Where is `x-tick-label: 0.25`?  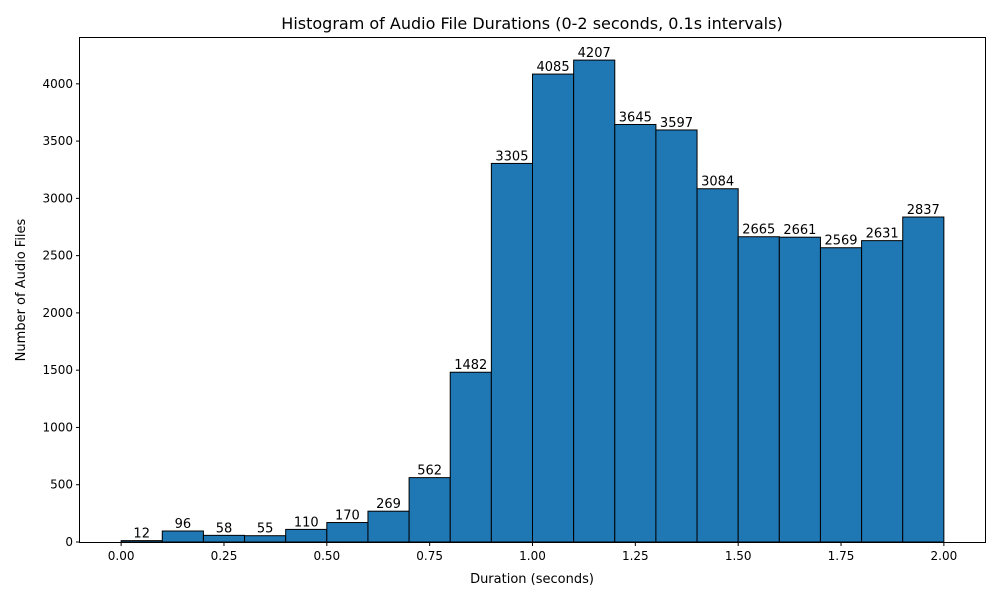
x-tick-label: 0.25 is located at coordinates (224, 556).